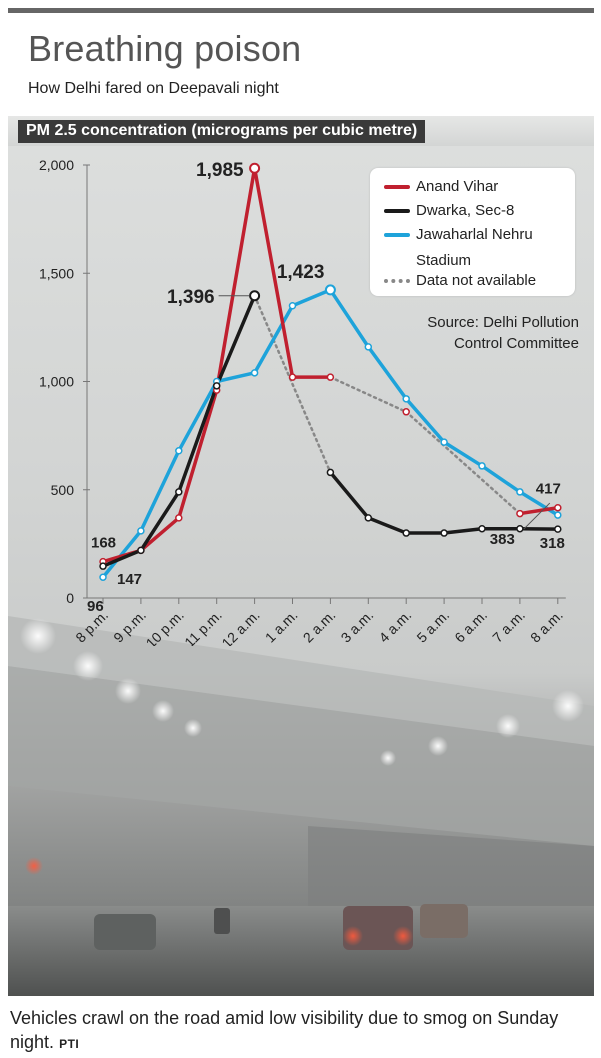  I want to click on photo-credit: PTI, so click(69, 1044).